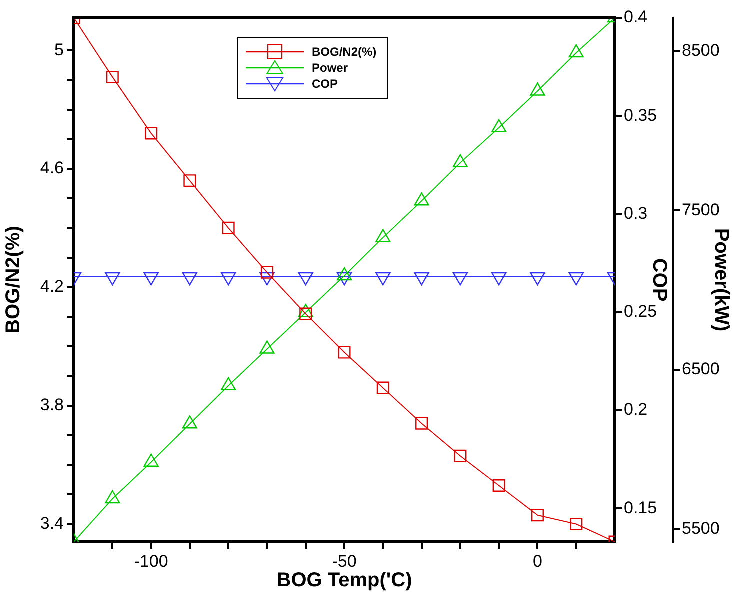 Image resolution: width=735 pixels, height=595 pixels. Describe the element at coordinates (641, 312) in the screenshot. I see `y2-tick-label: 0.25` at that location.